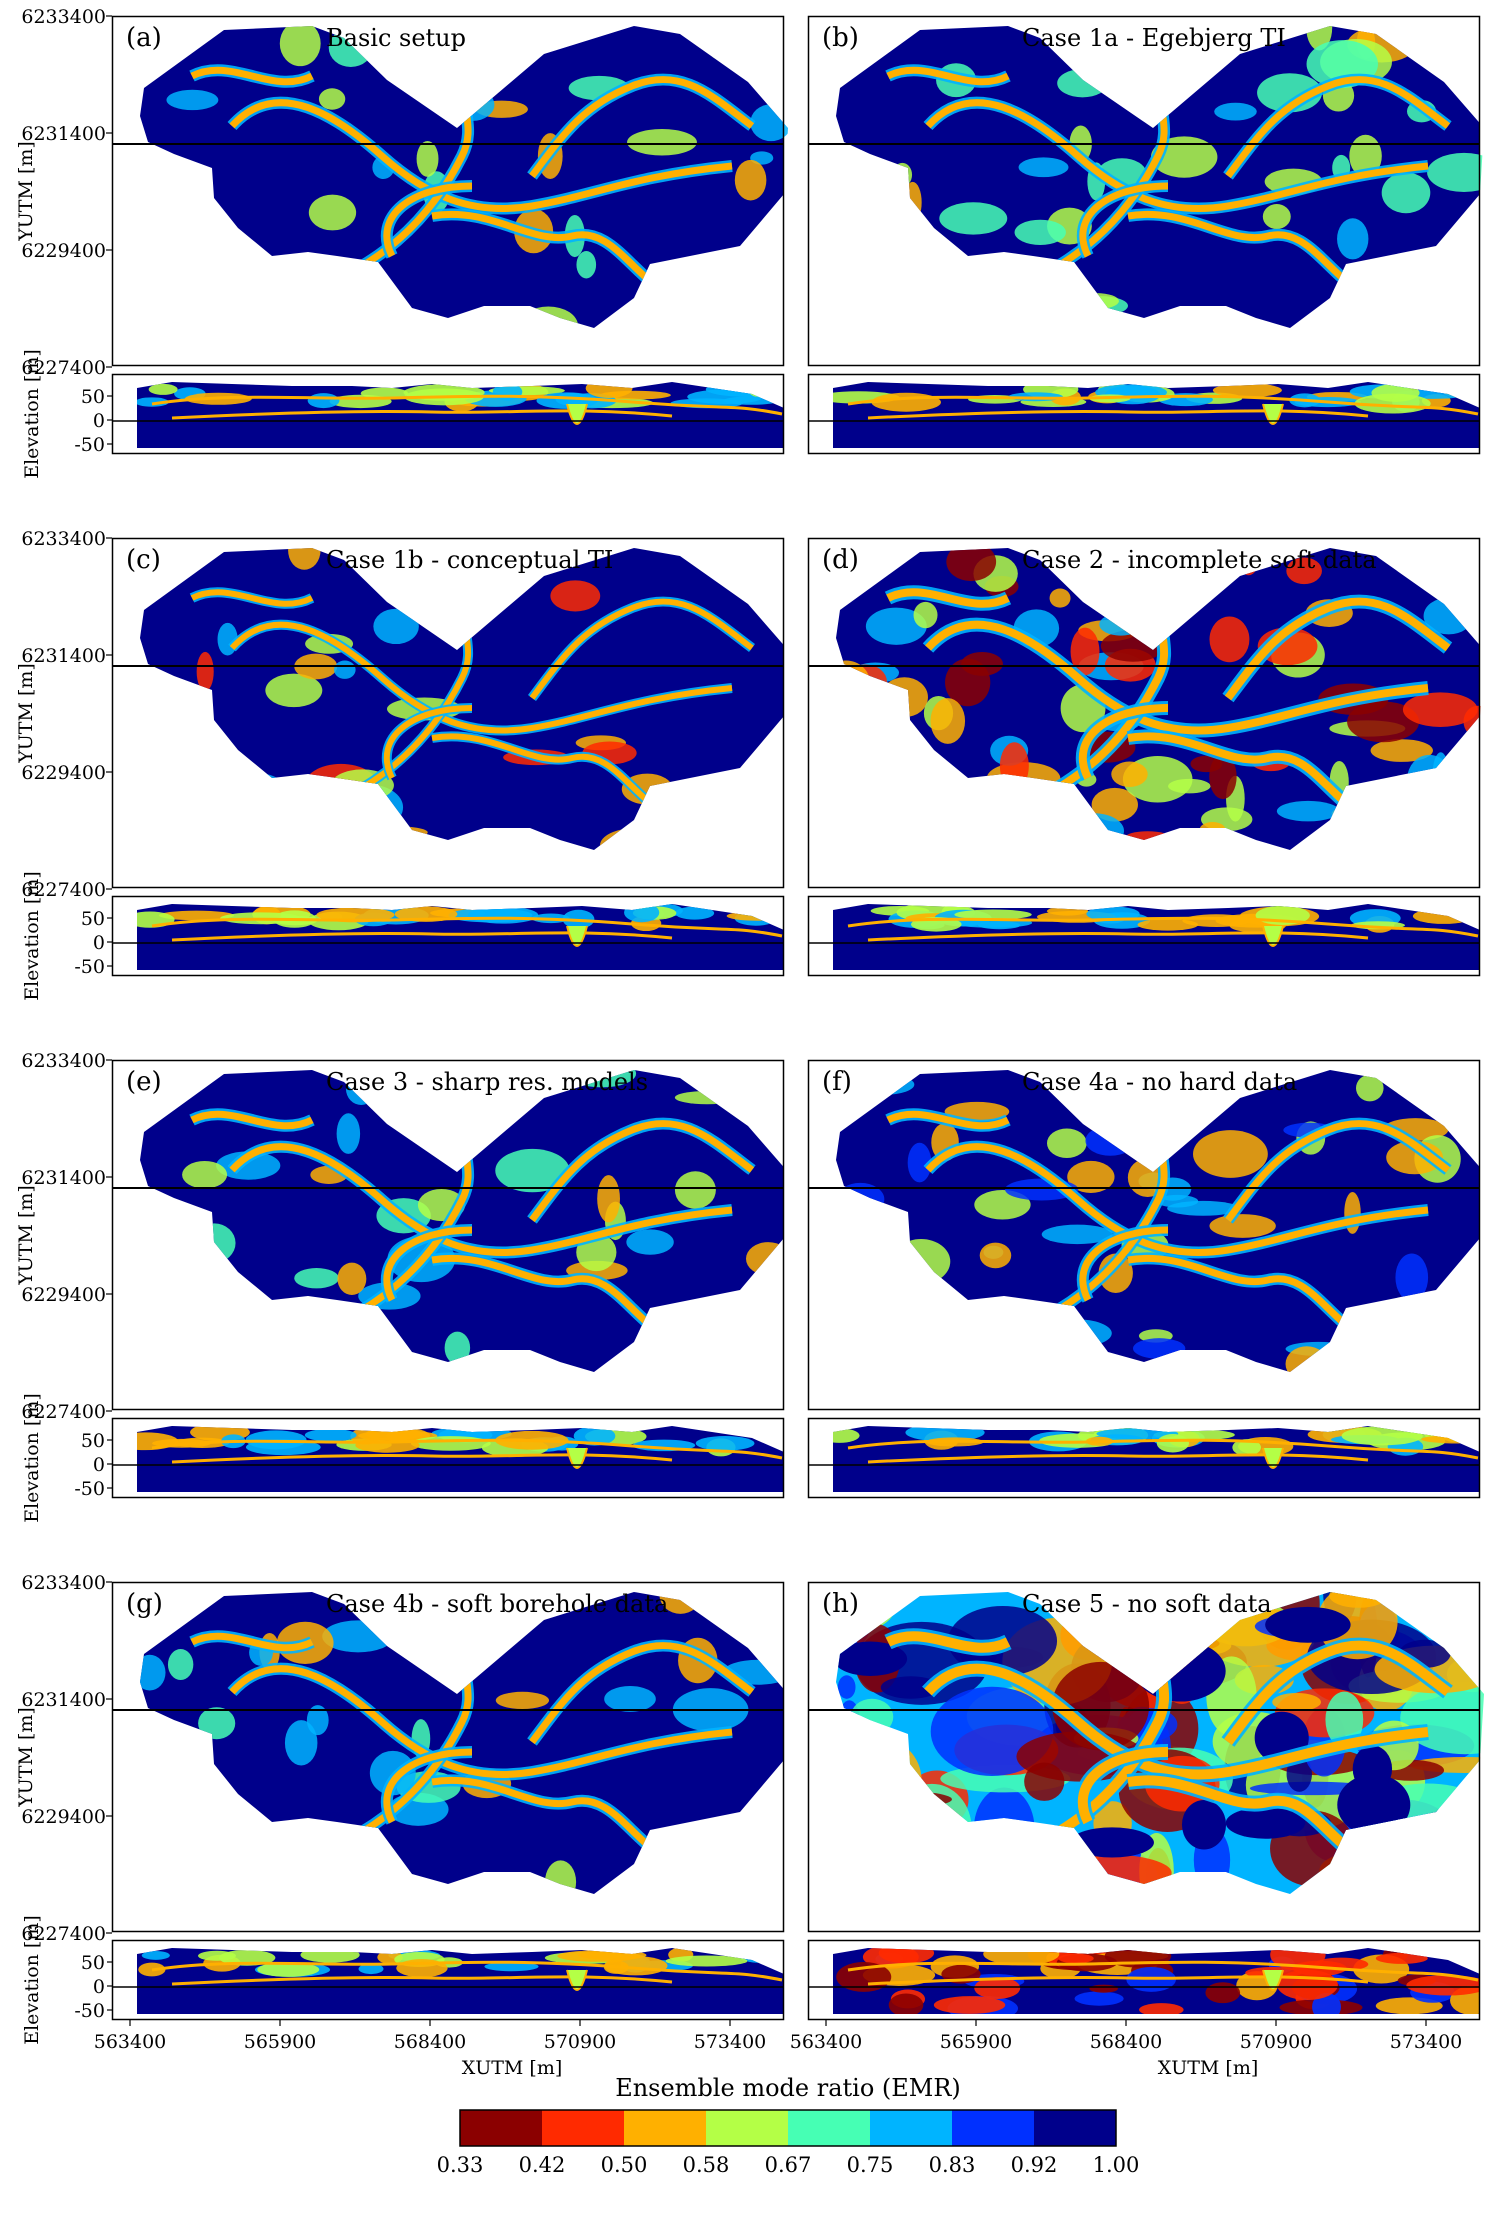 Image resolution: width=1494 pixels, height=2216 pixels. What do you see at coordinates (93, 1963) in the screenshot?
I see `section-y-tick-label: 50` at bounding box center [93, 1963].